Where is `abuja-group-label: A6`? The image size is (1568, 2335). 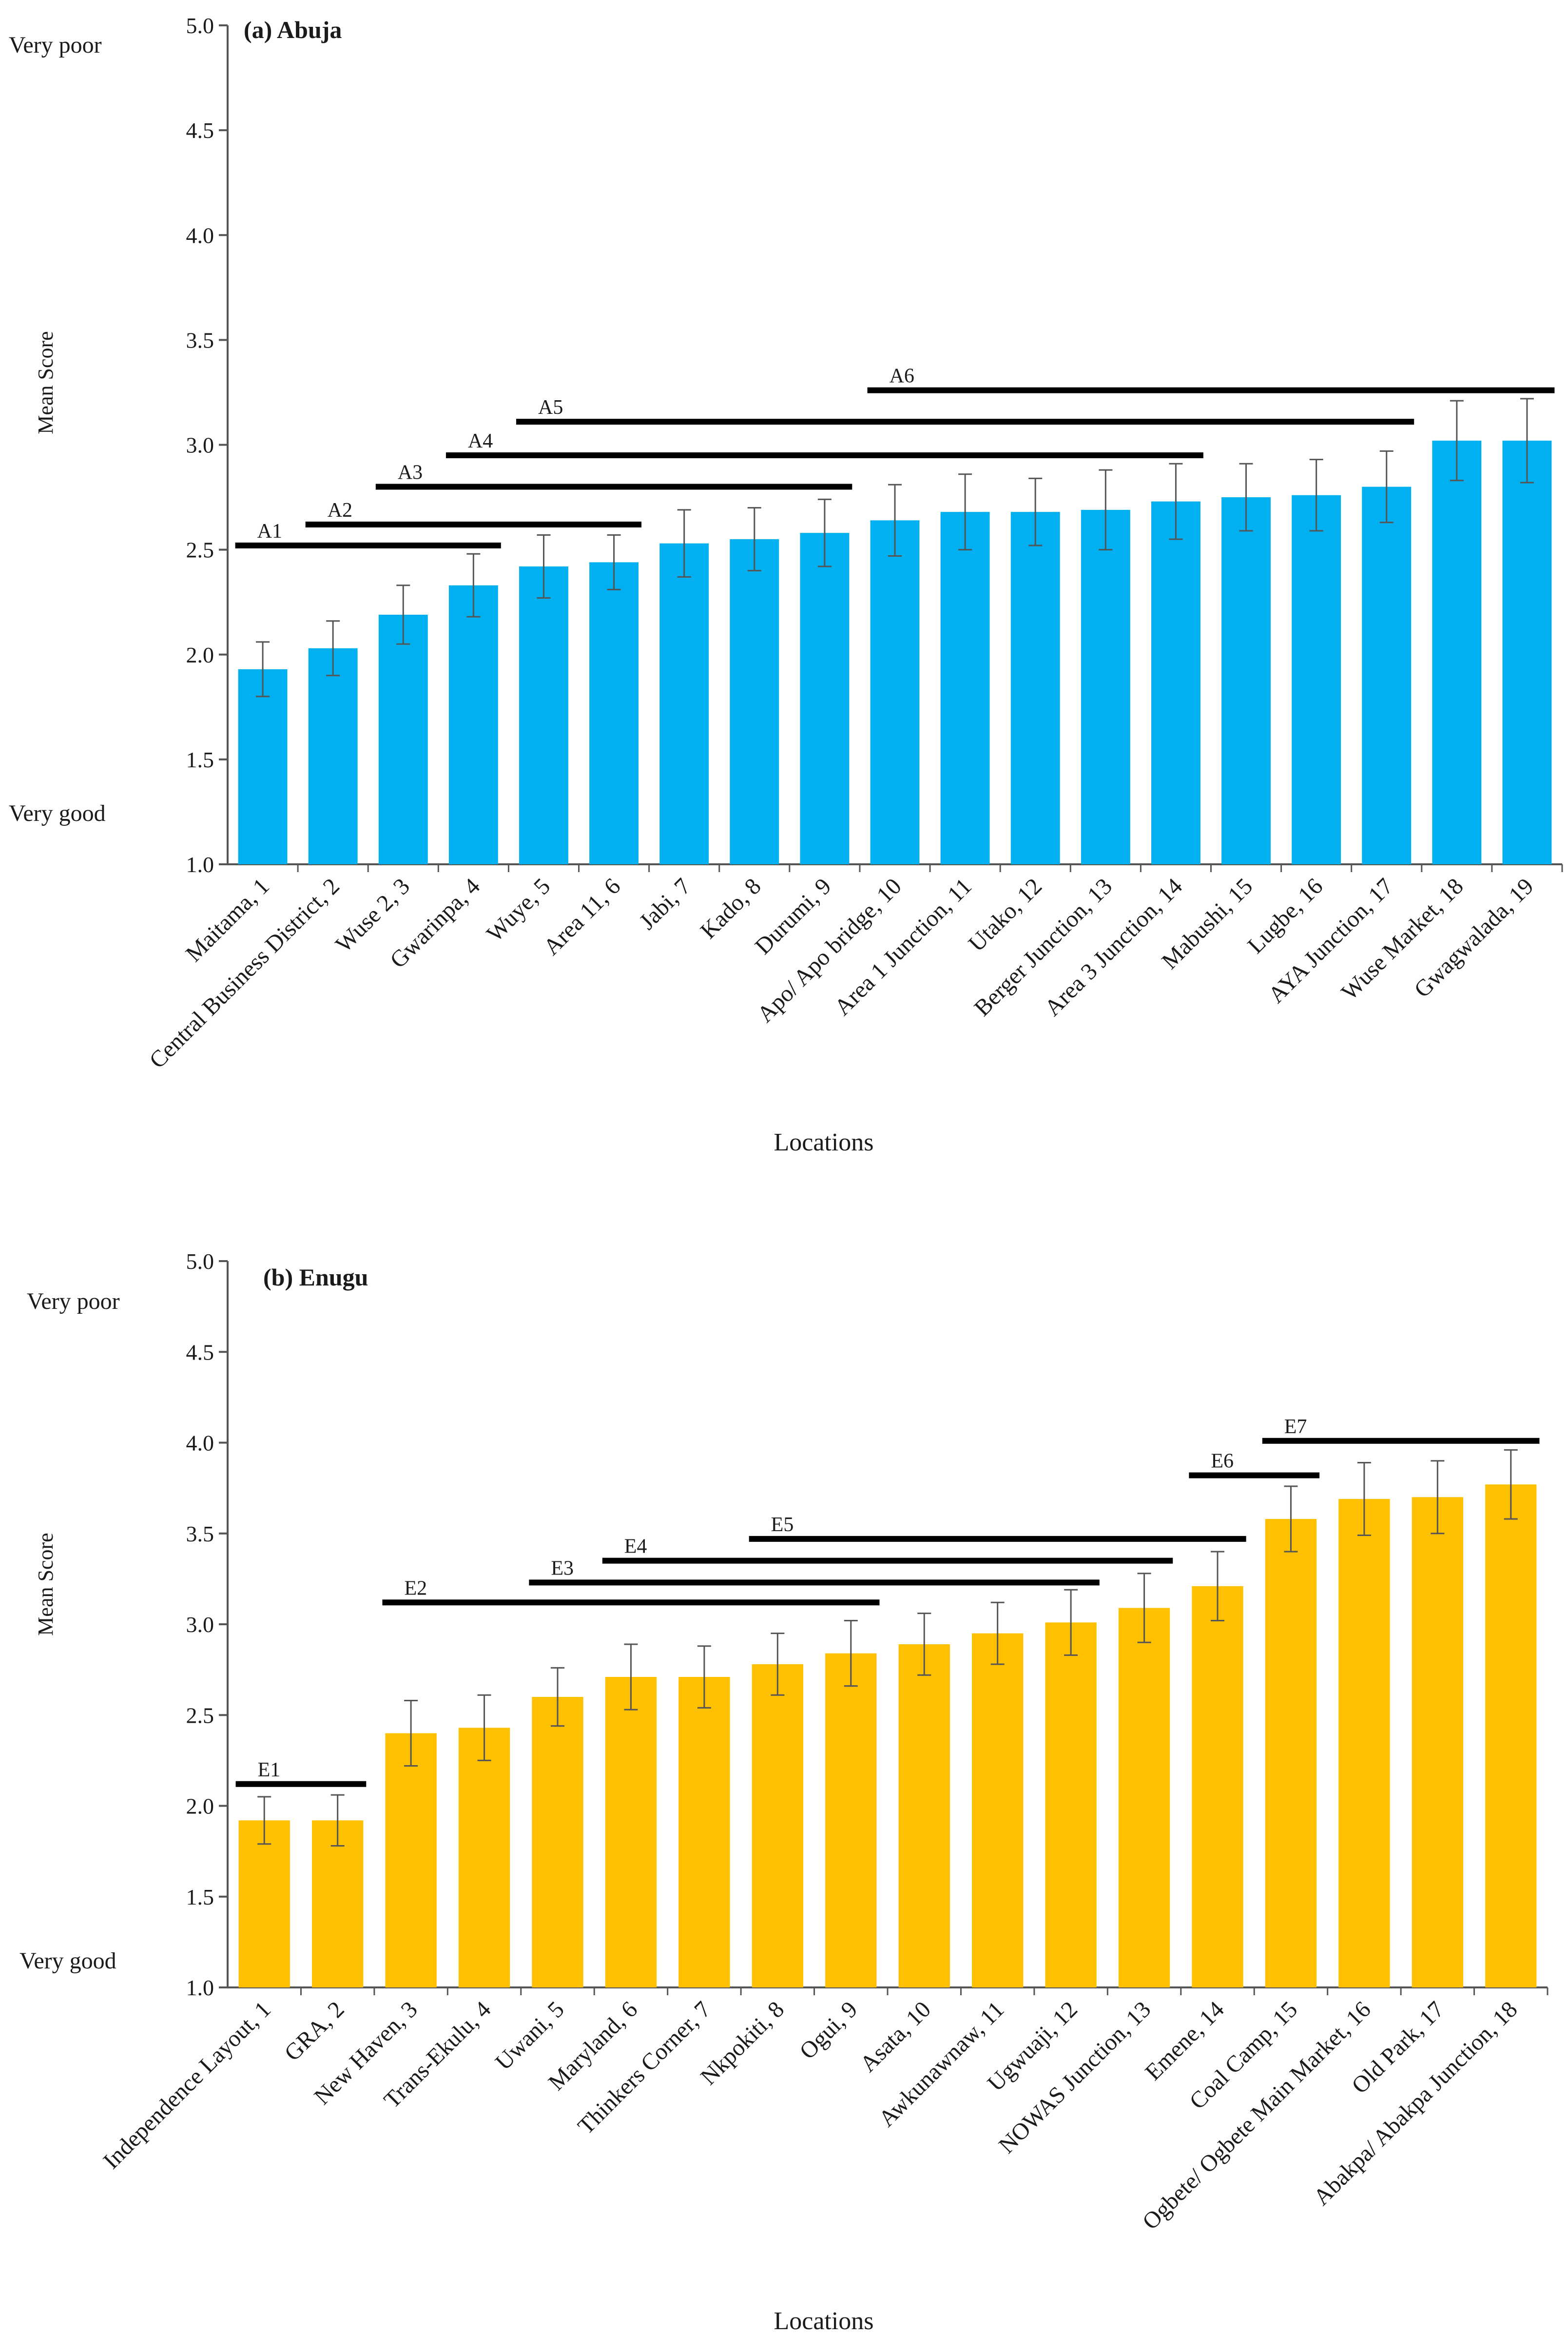 abuja-group-label: A6 is located at coordinates (902, 376).